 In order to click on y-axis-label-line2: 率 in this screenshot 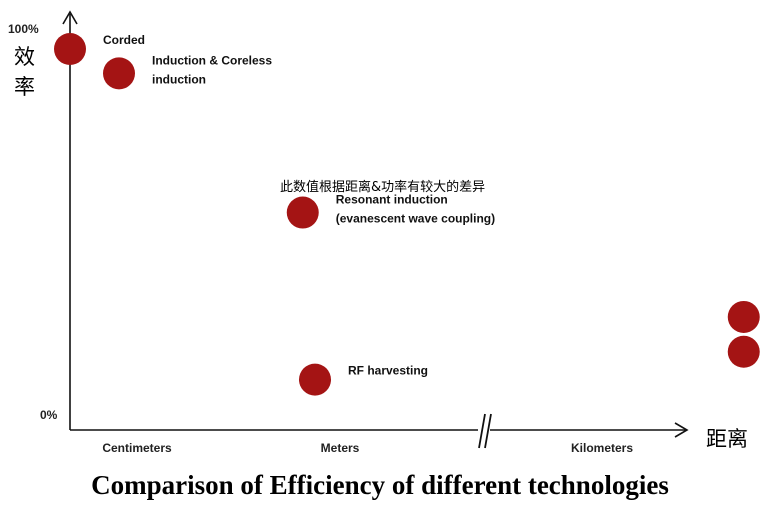, I will do `click(24, 87)`.